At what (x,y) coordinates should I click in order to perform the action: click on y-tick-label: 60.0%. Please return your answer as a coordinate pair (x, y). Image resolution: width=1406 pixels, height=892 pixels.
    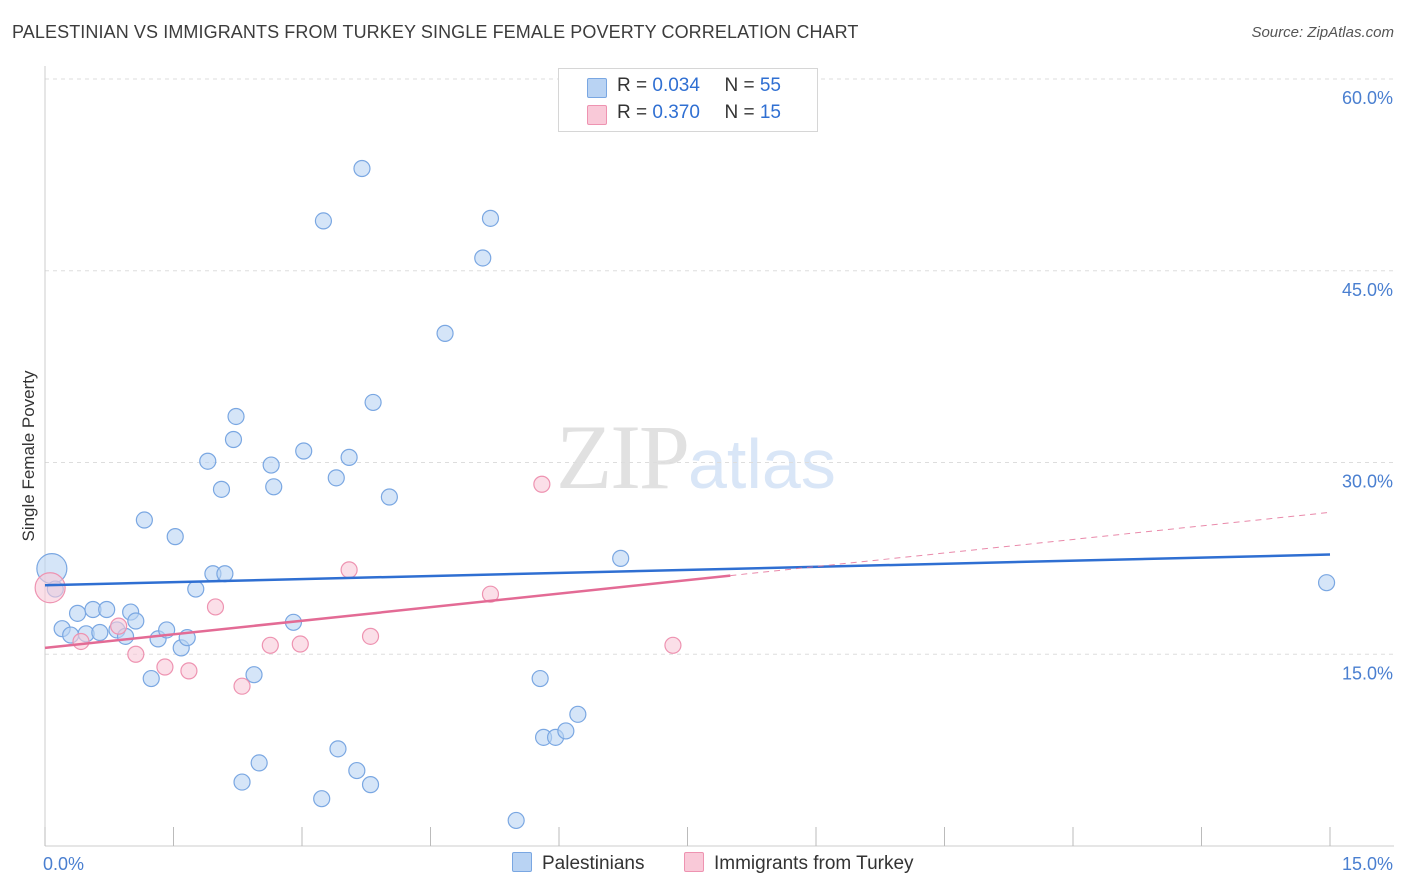
    Looking at the image, I should click on (1367, 98).